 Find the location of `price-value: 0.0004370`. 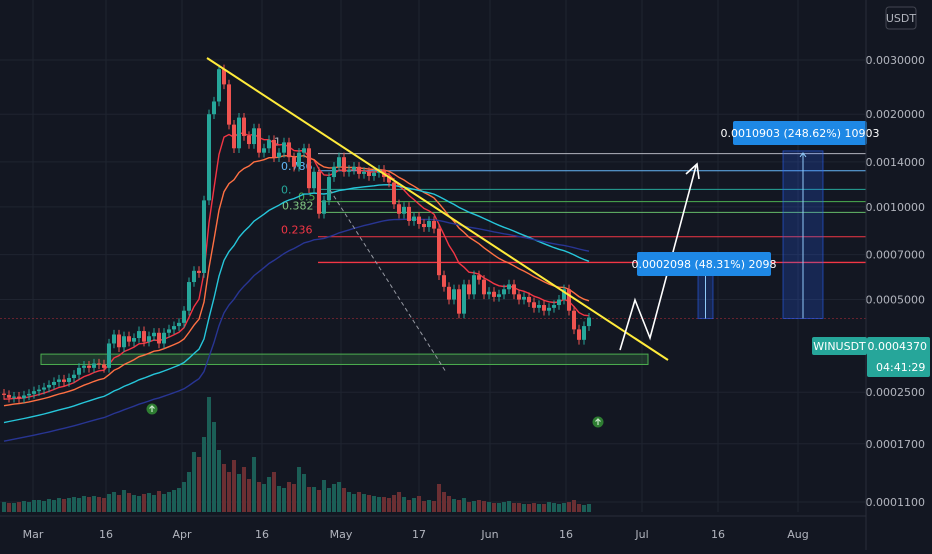

price-value: 0.0004370 is located at coordinates (898, 346).